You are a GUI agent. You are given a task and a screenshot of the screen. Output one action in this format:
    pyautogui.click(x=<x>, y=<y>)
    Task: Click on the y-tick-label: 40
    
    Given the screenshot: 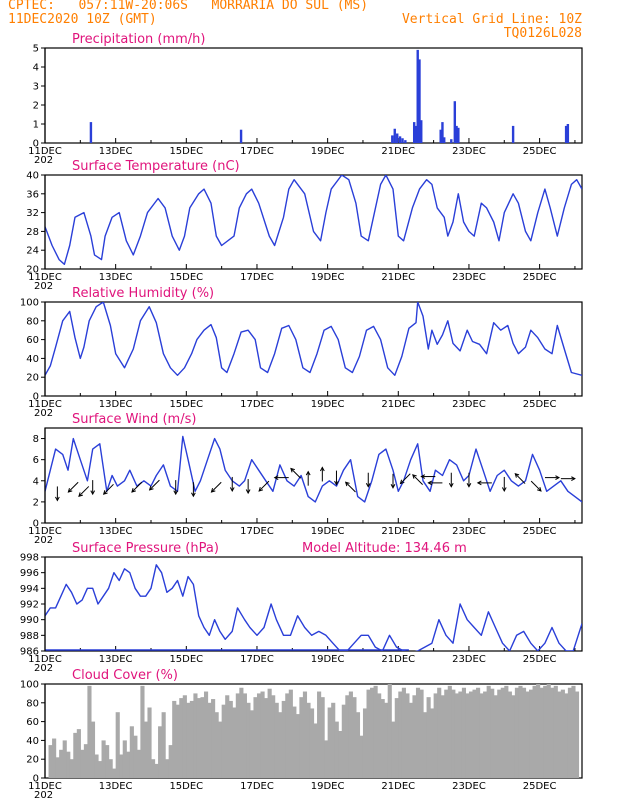 What is the action you would take?
    pyautogui.click(x=32, y=741)
    